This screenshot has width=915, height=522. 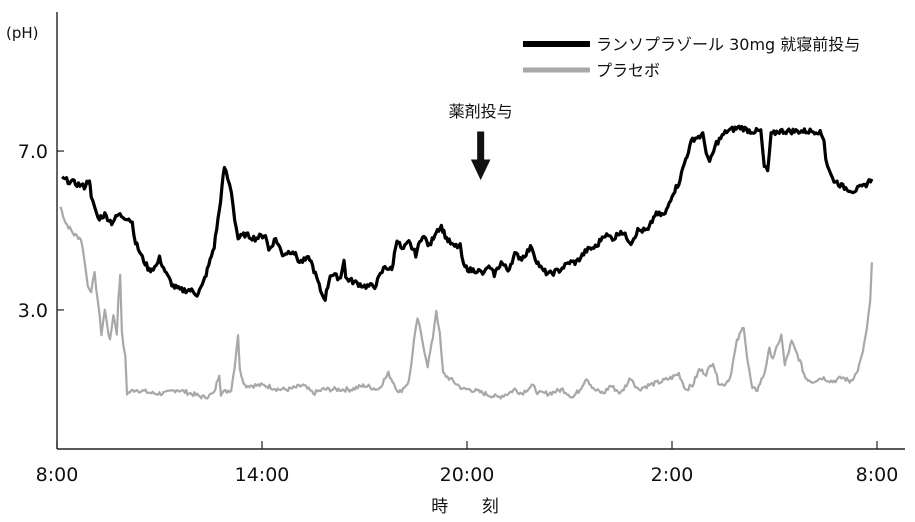 I want to click on annotation-label: 薬剤投与, so click(x=481, y=111).